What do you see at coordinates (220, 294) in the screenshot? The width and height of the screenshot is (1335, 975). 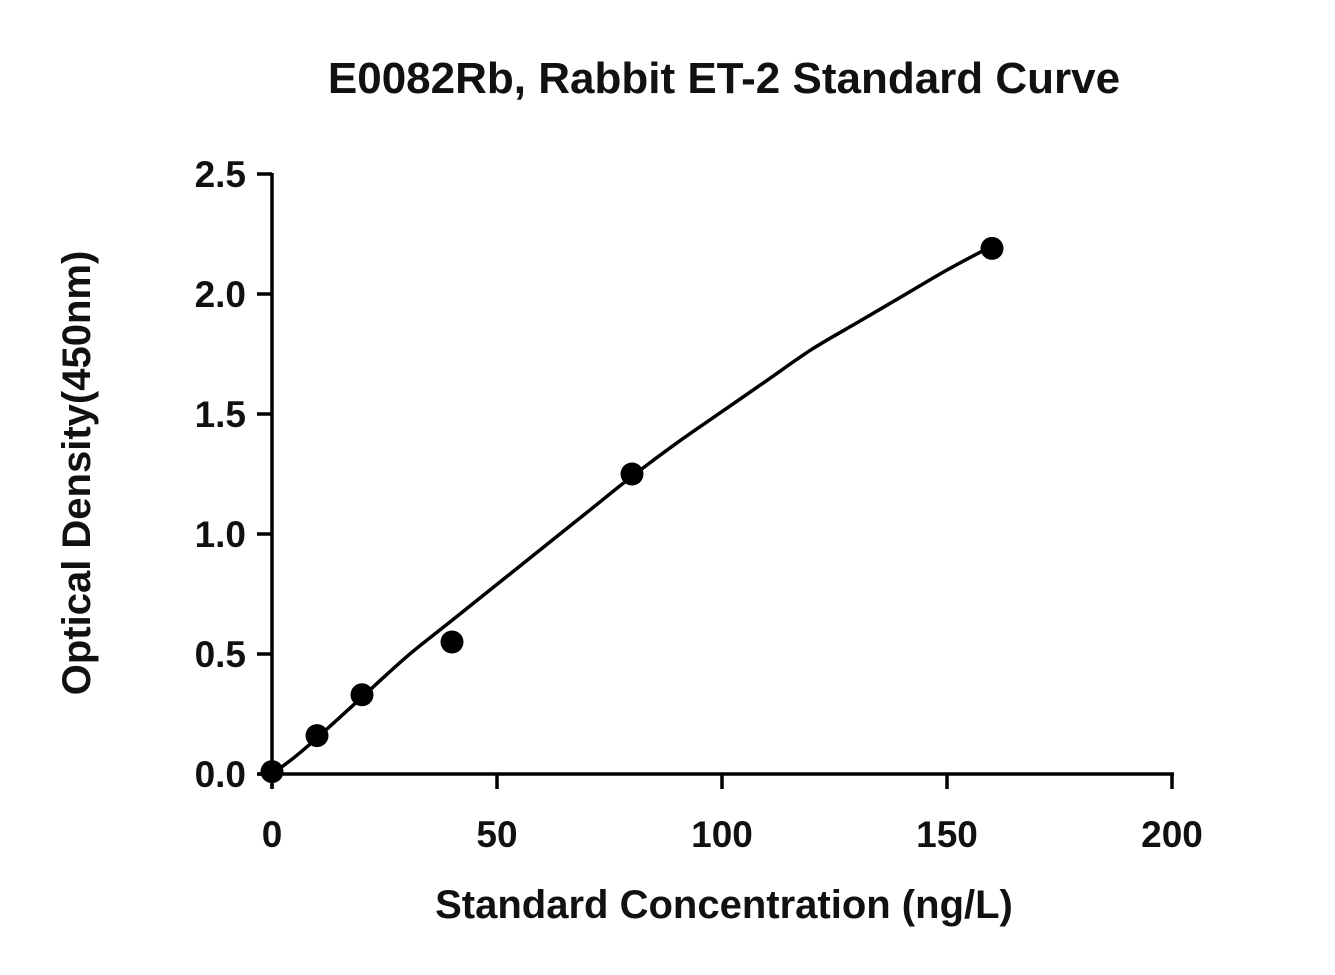 I see `y-tick-label: 2.0` at bounding box center [220, 294].